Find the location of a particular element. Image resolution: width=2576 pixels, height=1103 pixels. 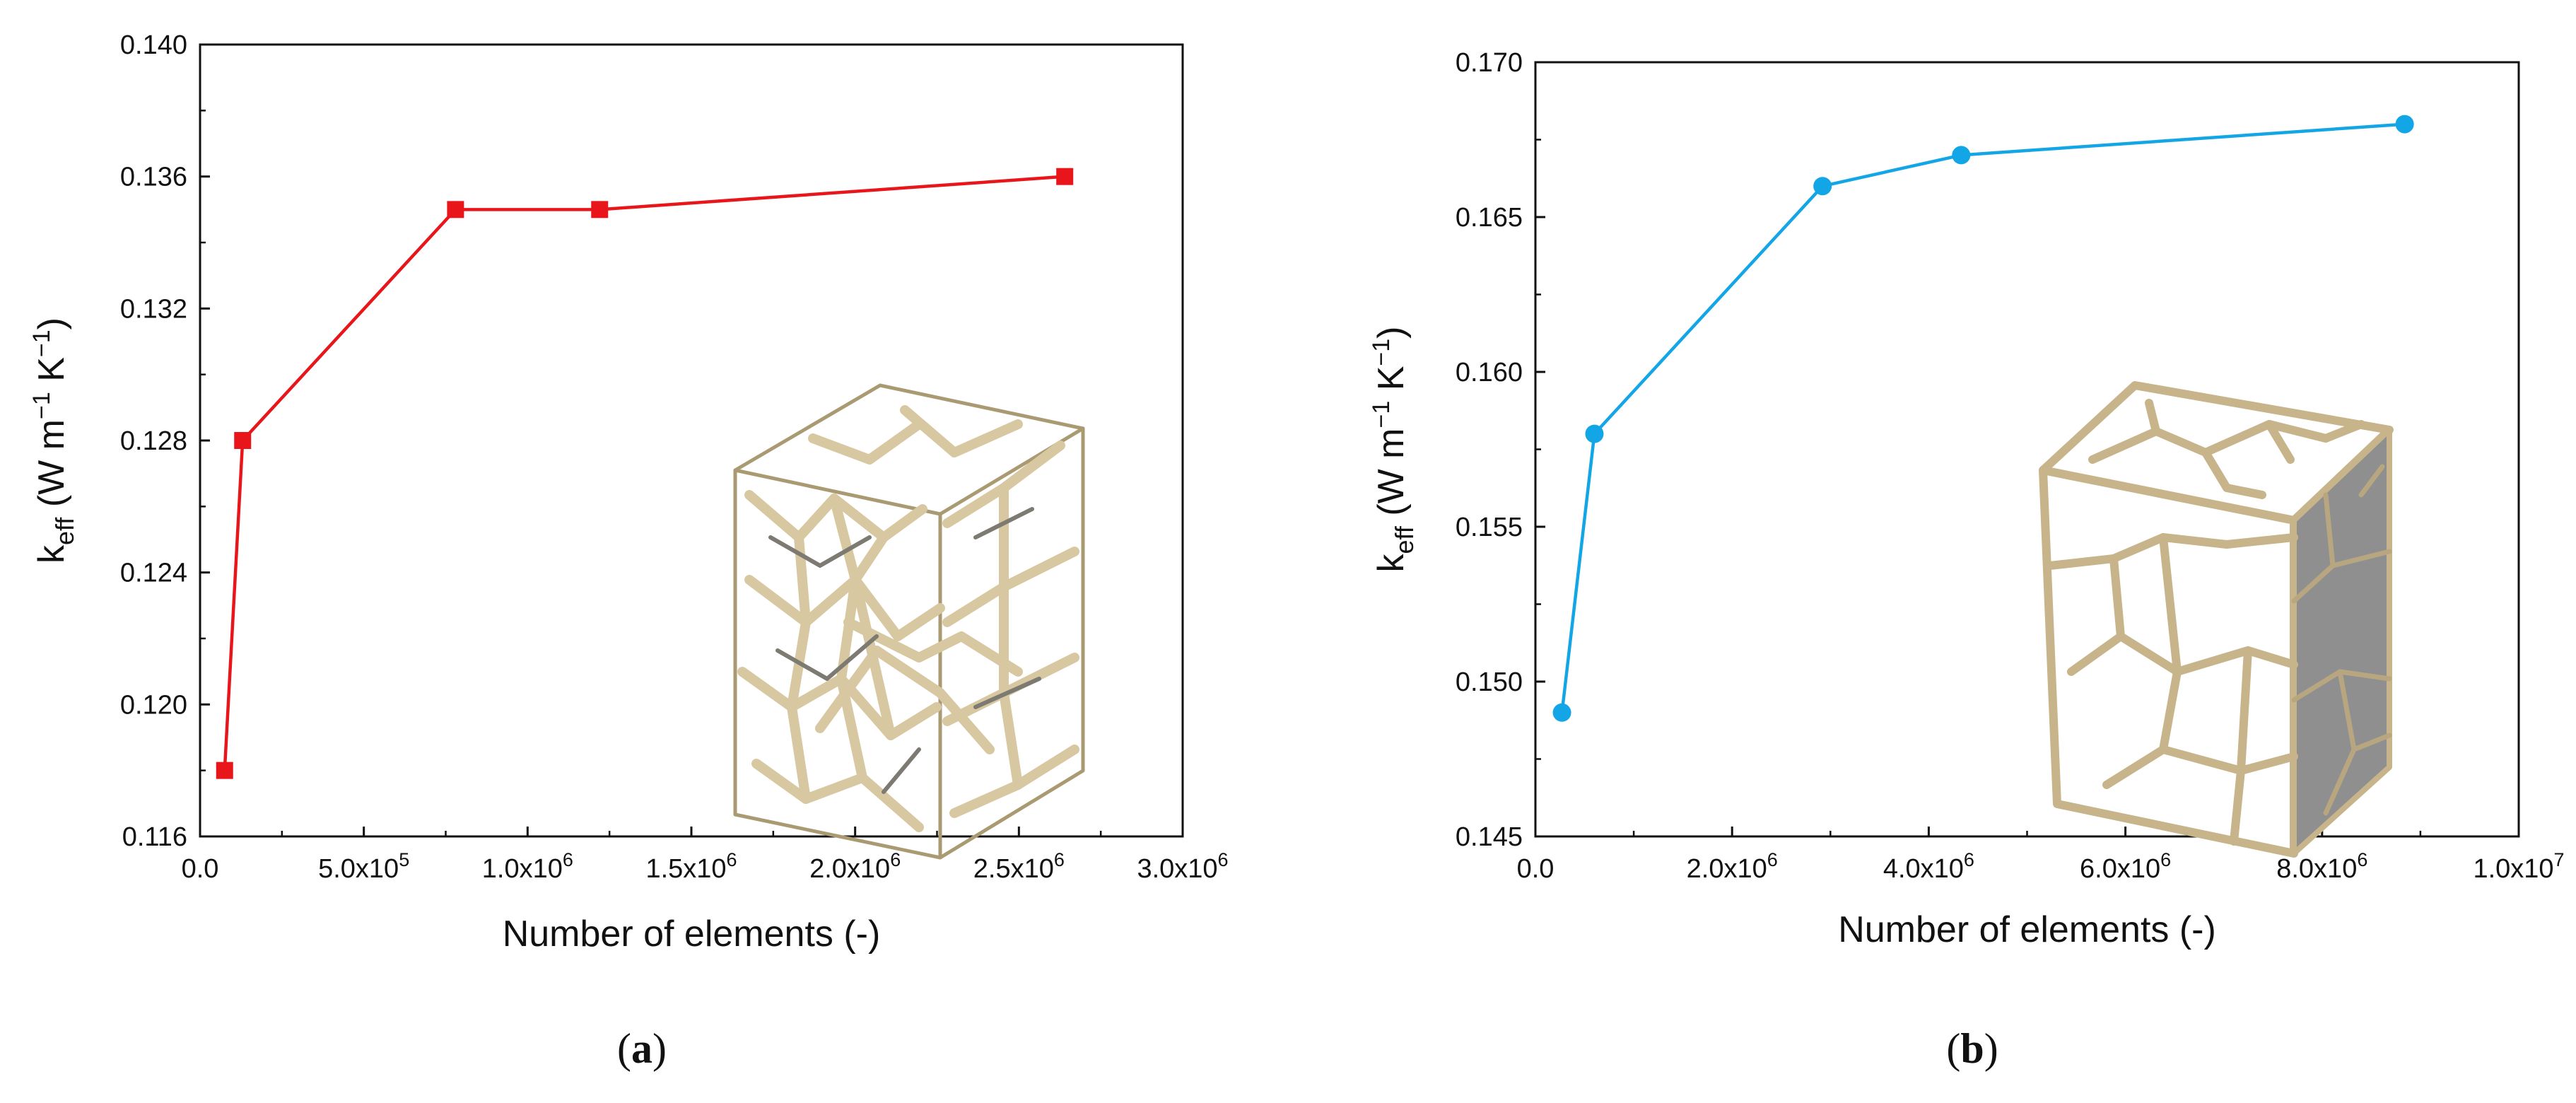

x-tick-label: 3.0x10⁶ is located at coordinates (1182, 866).